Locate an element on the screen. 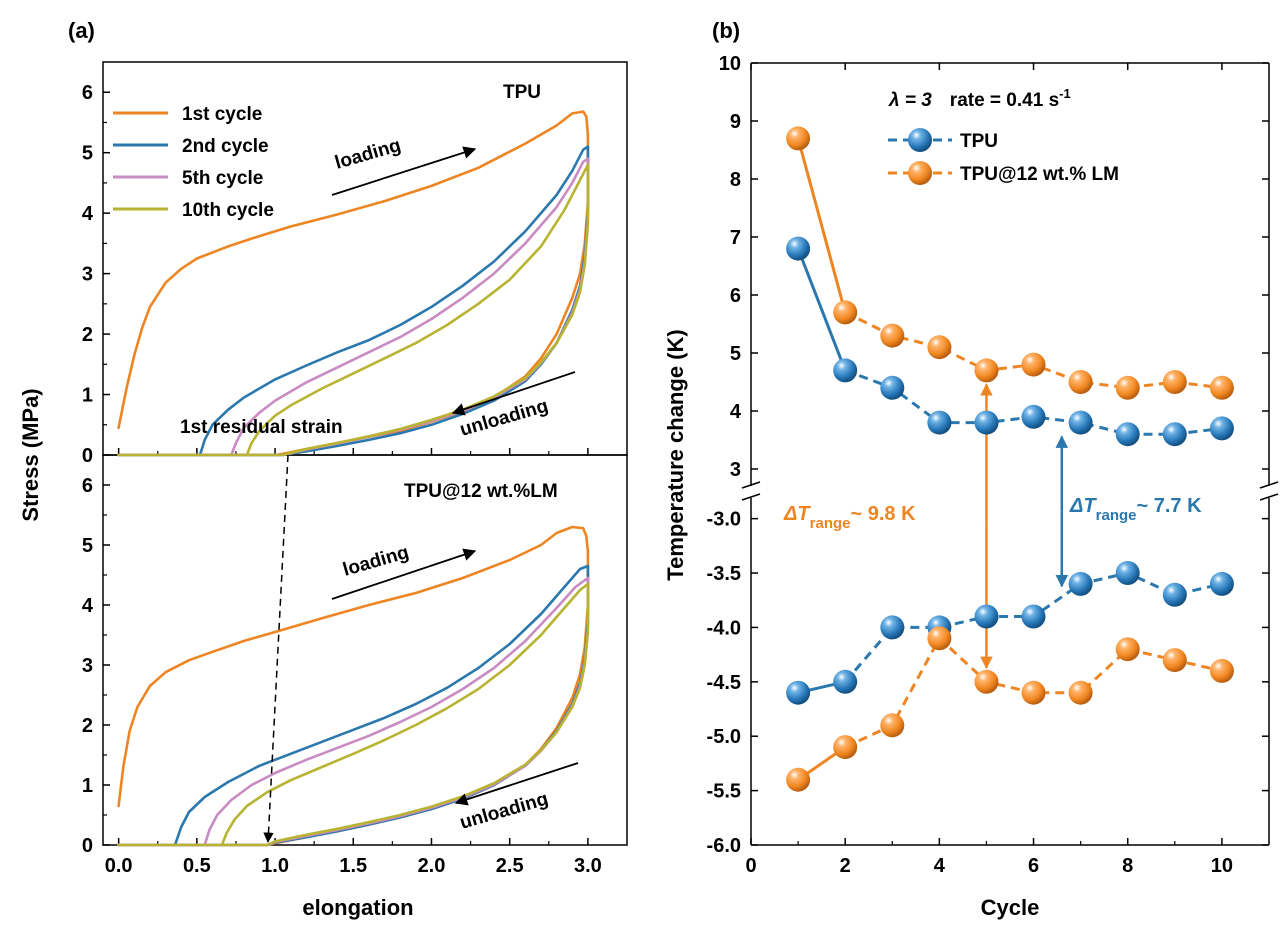  a-bottom-series-3-loading is located at coordinates (405, 714).